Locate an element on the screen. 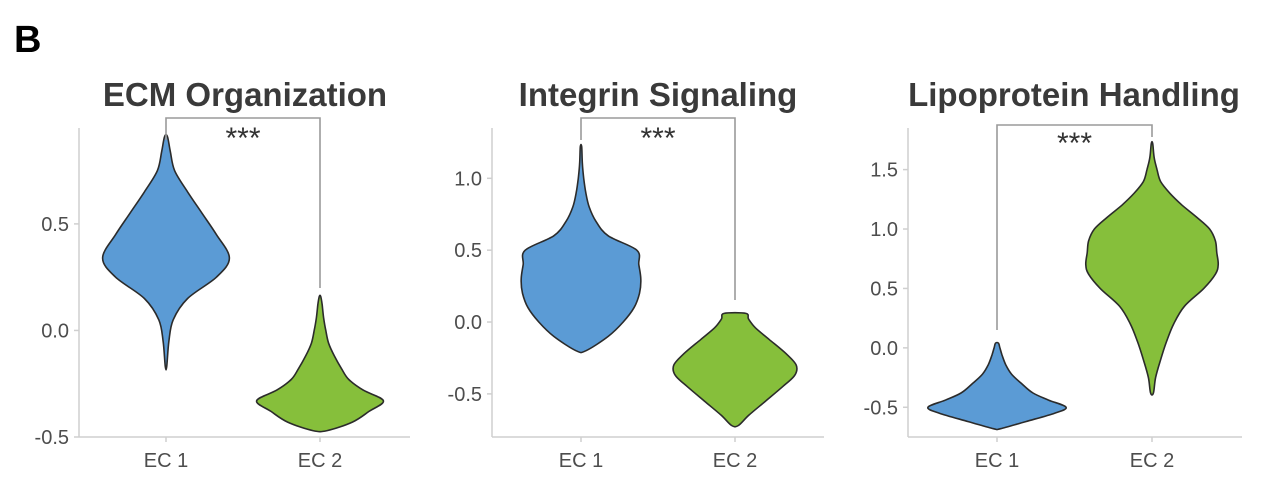  panel-letter: B is located at coordinates (27, 40).